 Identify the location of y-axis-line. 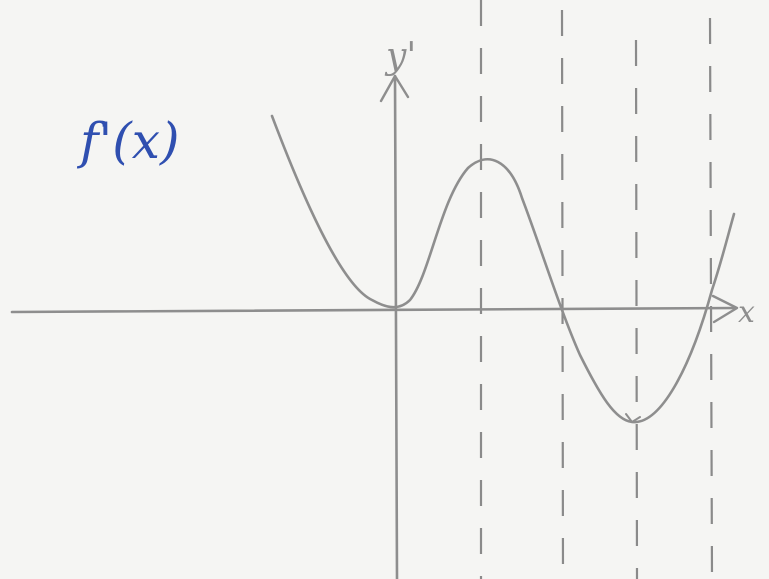
(396, 326).